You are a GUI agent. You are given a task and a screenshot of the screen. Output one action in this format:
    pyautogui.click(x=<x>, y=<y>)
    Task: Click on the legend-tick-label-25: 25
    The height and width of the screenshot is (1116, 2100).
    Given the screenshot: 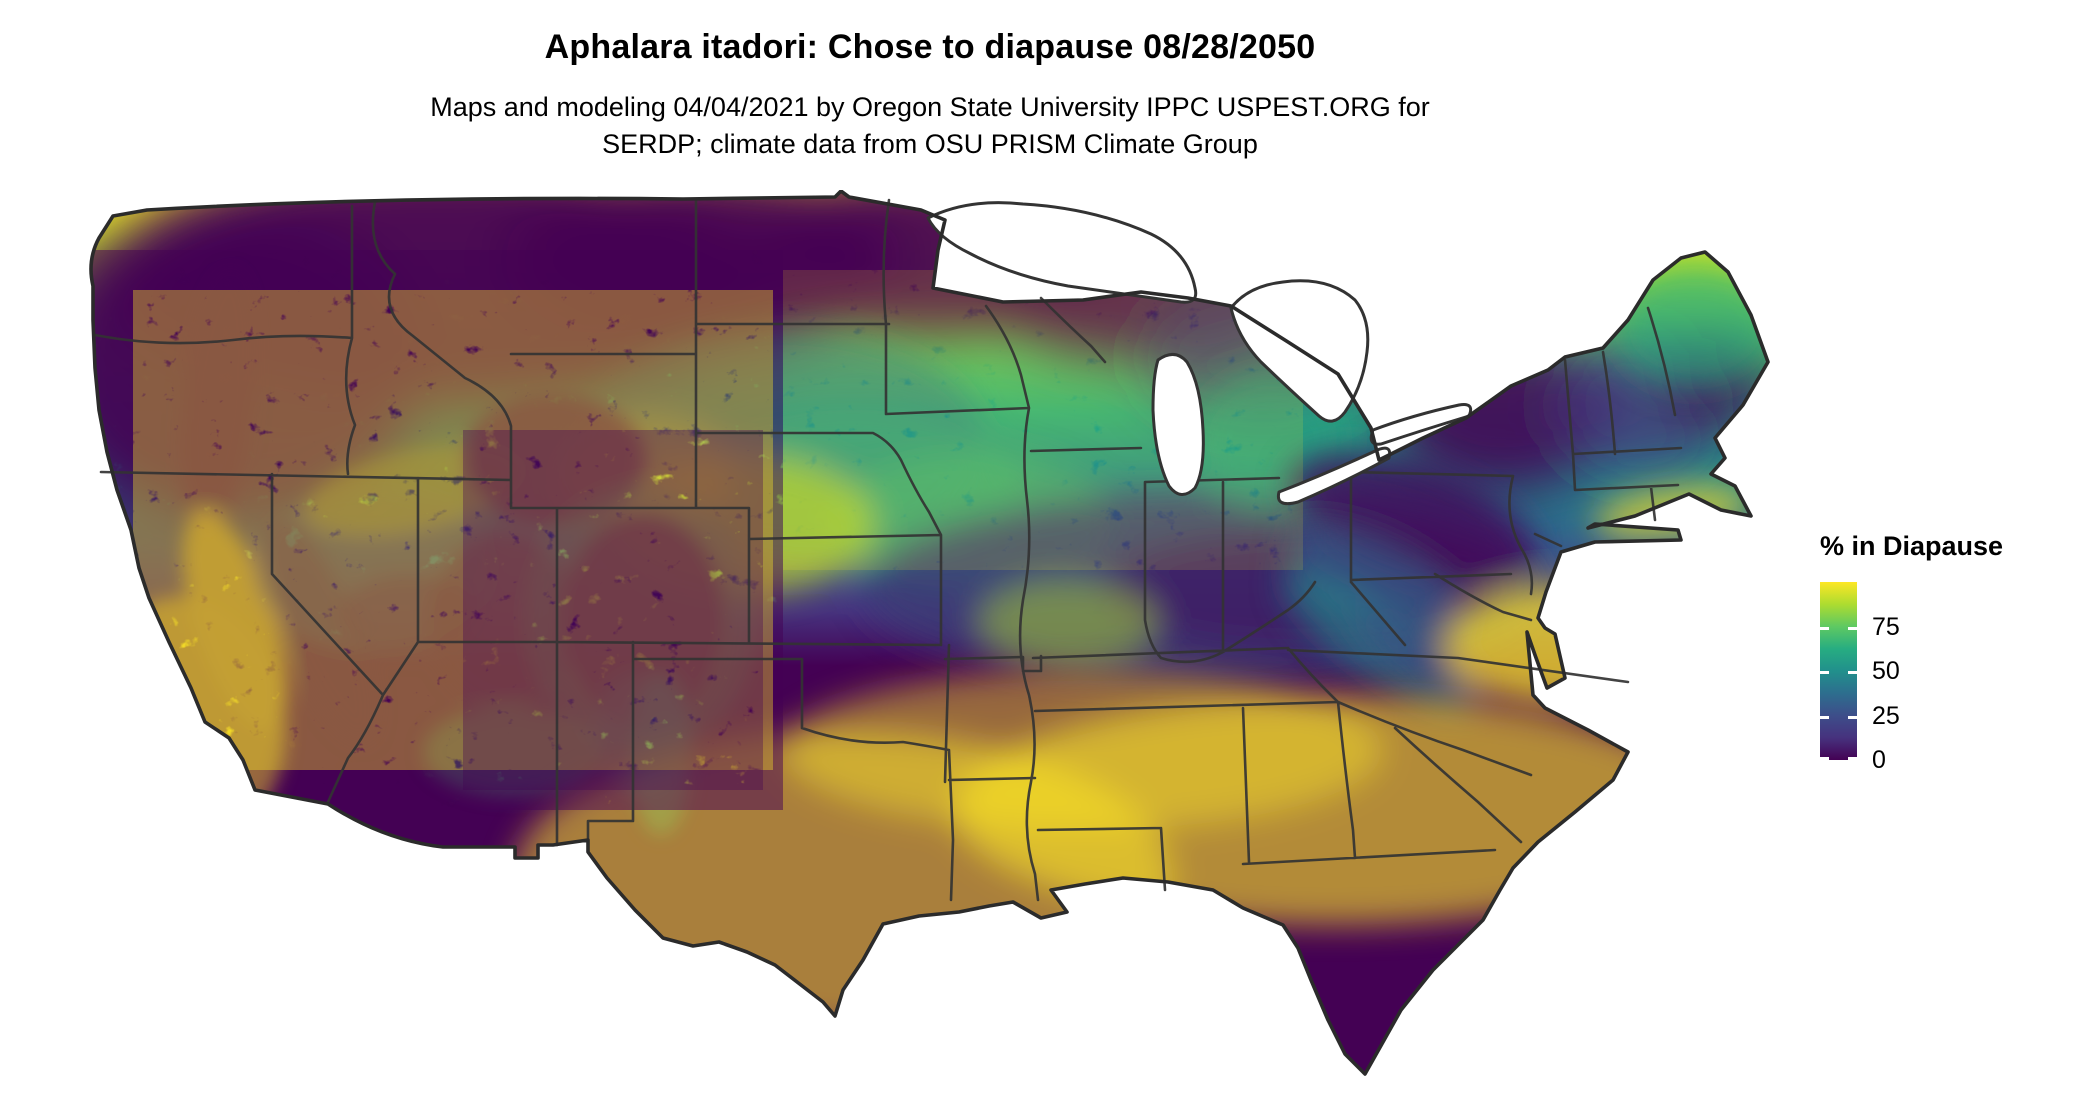 What is the action you would take?
    pyautogui.click(x=1886, y=715)
    